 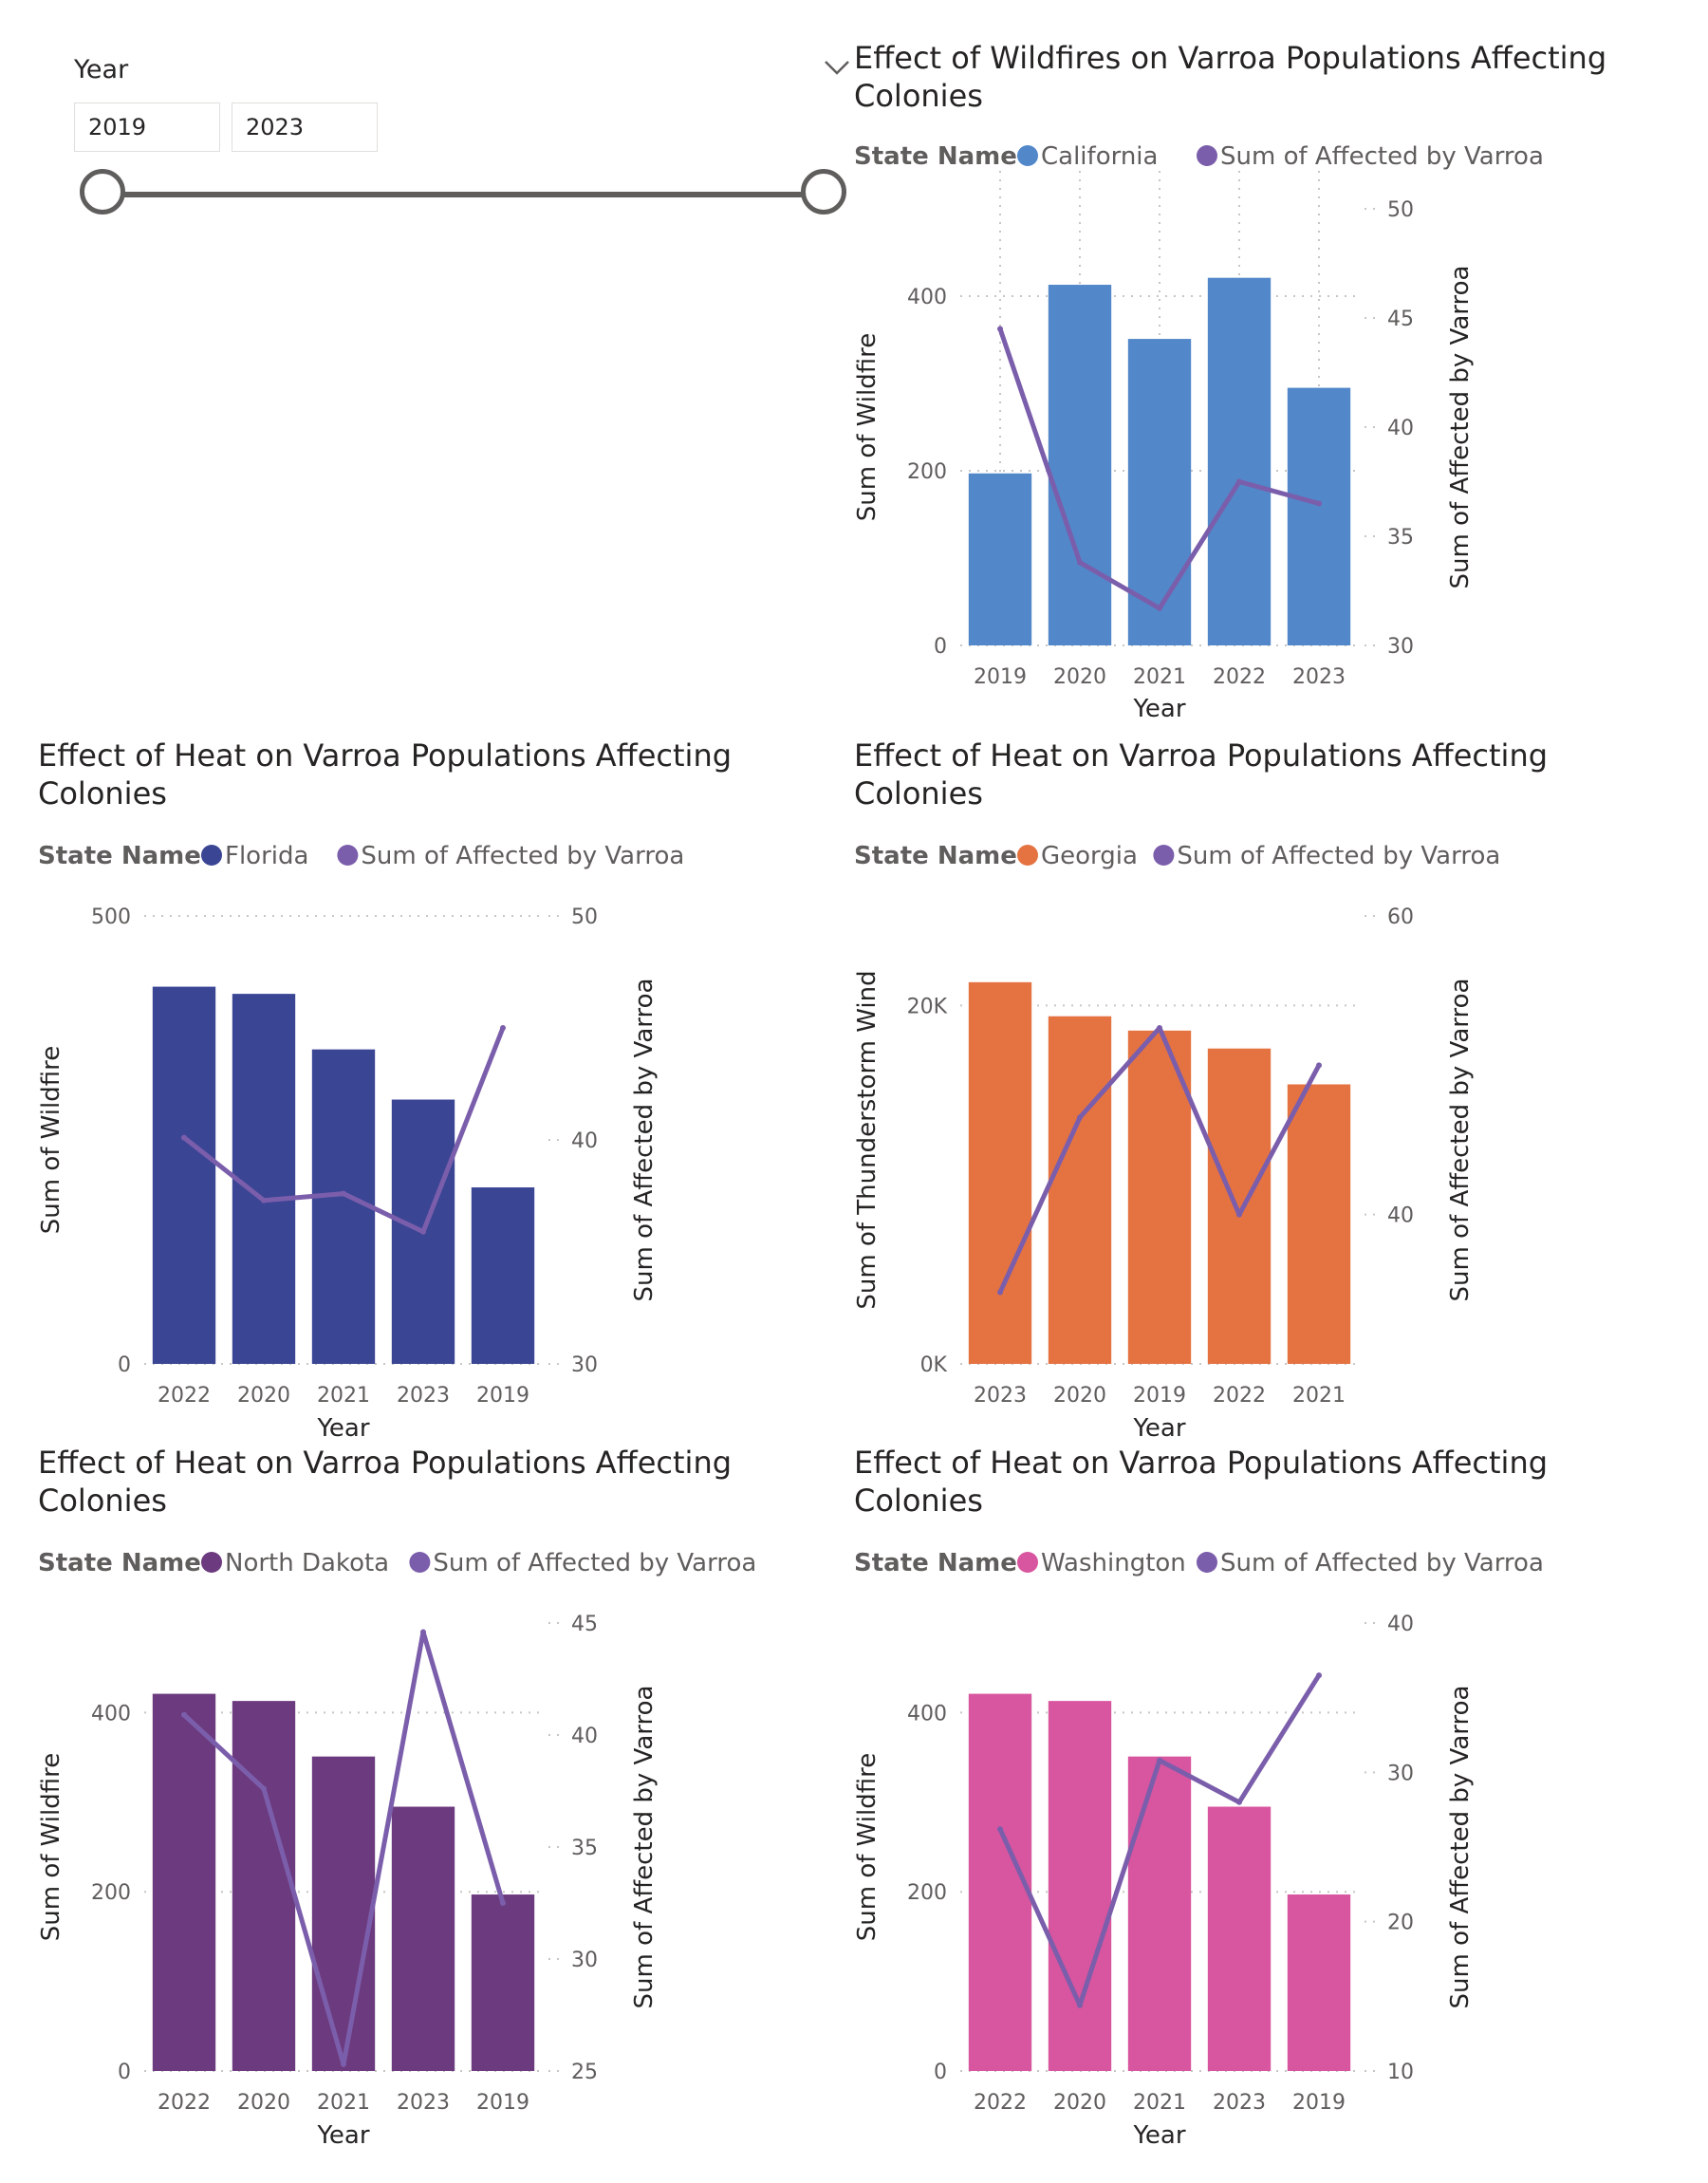 What do you see at coordinates (1089, 856) in the screenshot?
I see `legend-item-georgia: Georgia` at bounding box center [1089, 856].